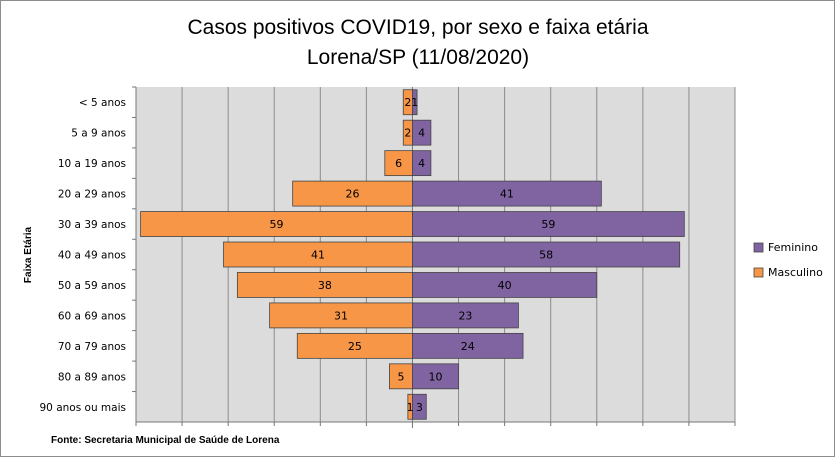 The image size is (835, 458). Describe the element at coordinates (92, 225) in the screenshot. I see `category-label: 30 a 39 anos` at that location.